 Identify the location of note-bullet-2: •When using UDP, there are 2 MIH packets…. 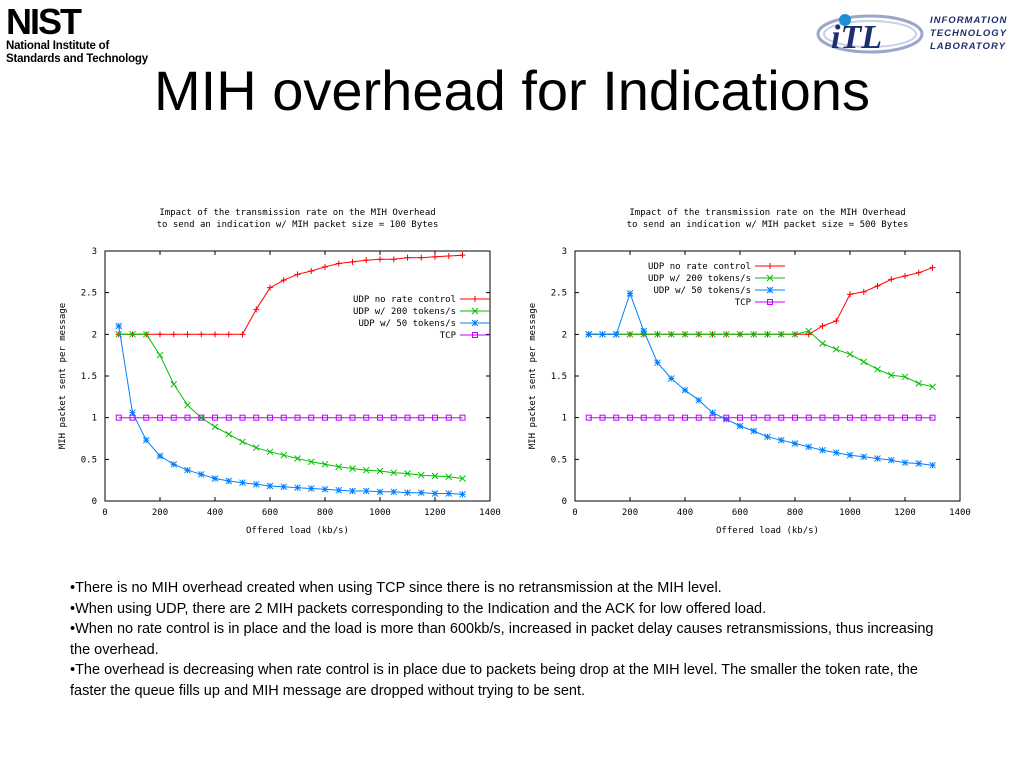
(418, 608).